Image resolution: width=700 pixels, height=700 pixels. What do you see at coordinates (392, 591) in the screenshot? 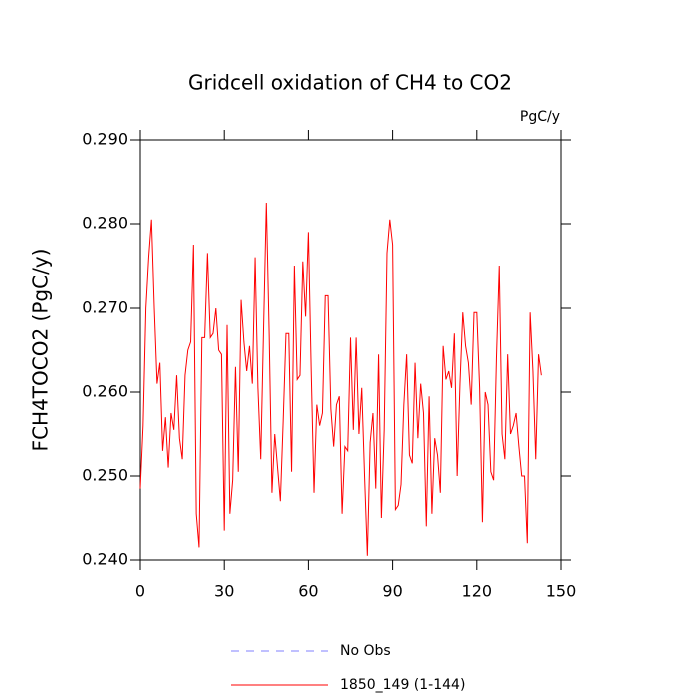
I see `x-tick-label: 90` at bounding box center [392, 591].